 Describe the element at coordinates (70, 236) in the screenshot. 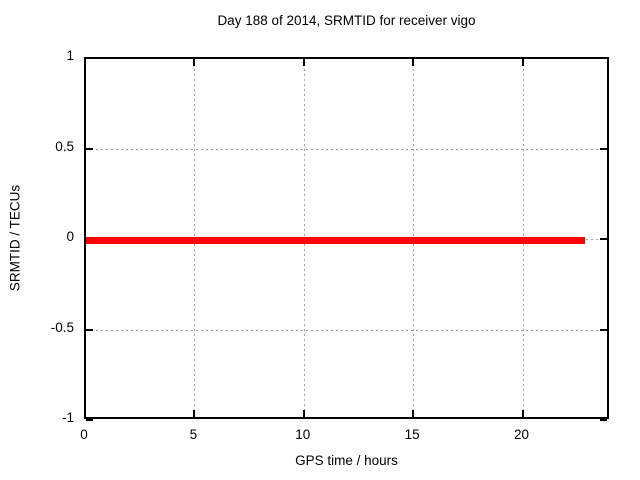

I see `y-tick-label: 0` at that location.